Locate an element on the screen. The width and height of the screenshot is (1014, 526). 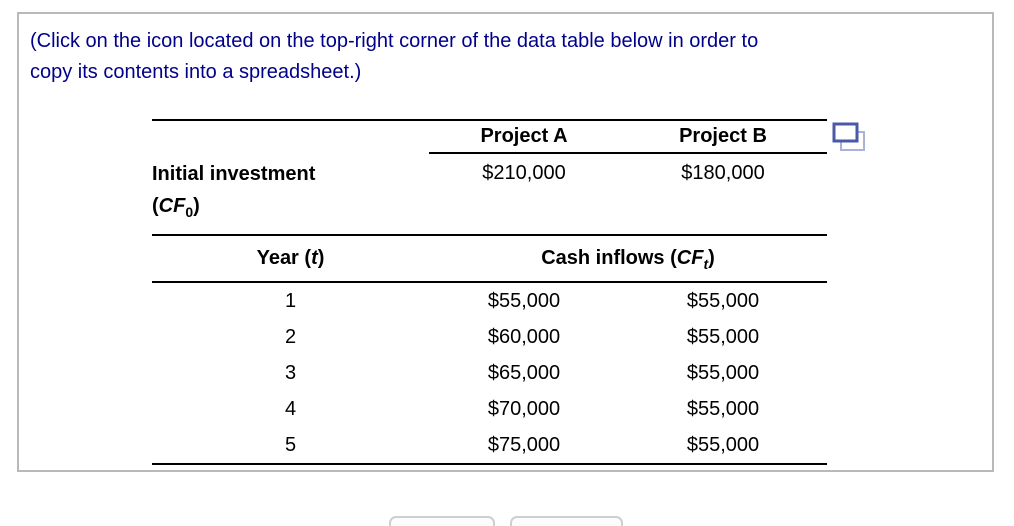
table-row: 3 $65,000 $55,000 is located at coordinates (489, 373).